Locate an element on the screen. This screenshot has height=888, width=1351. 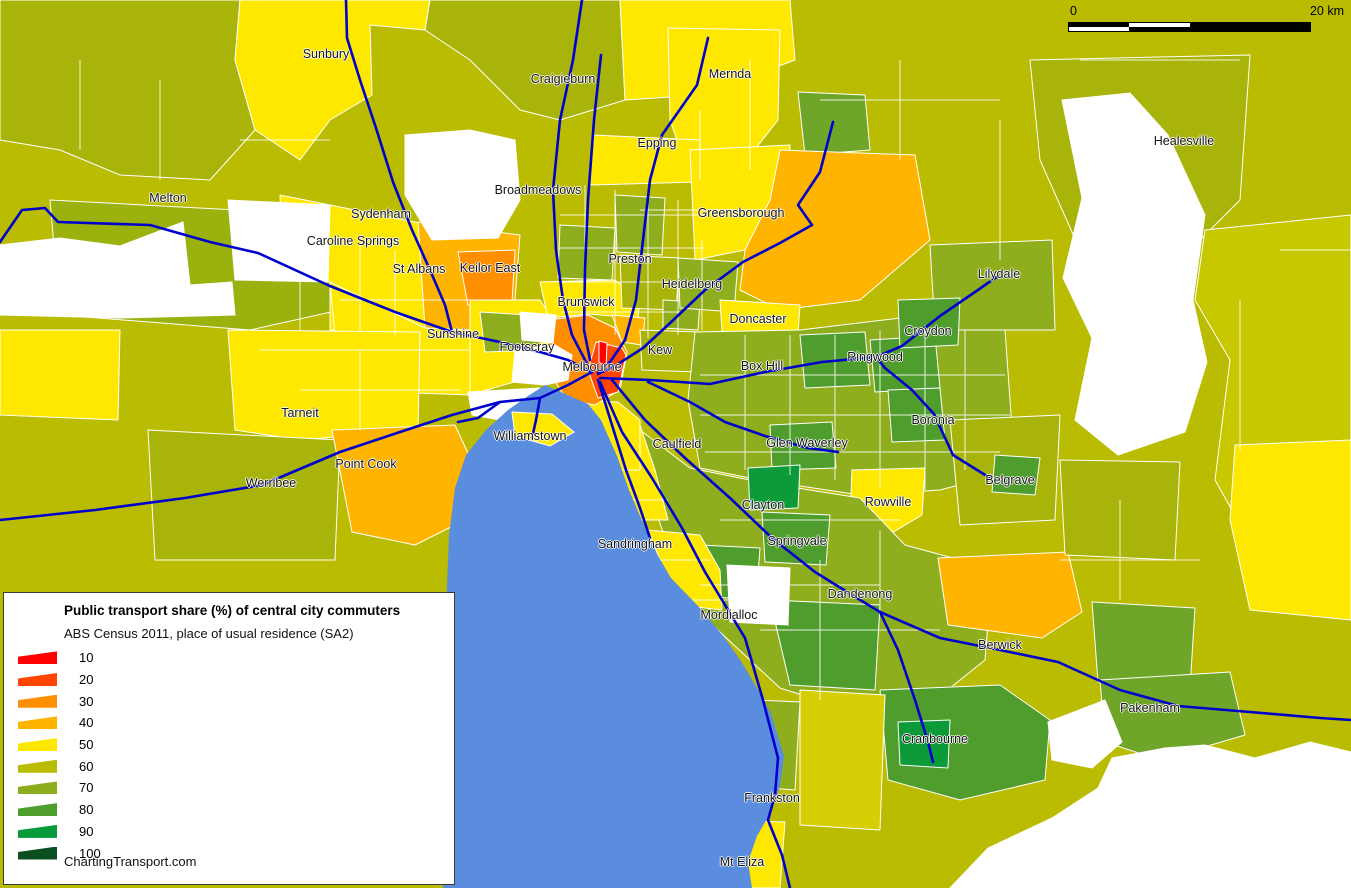
legend-value-20: 20 is located at coordinates (86, 680).